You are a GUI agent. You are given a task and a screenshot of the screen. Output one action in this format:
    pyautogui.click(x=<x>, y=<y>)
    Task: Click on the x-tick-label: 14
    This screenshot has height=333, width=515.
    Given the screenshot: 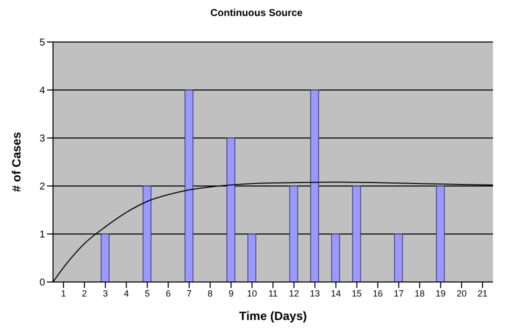 What is the action you would take?
    pyautogui.click(x=335, y=293)
    